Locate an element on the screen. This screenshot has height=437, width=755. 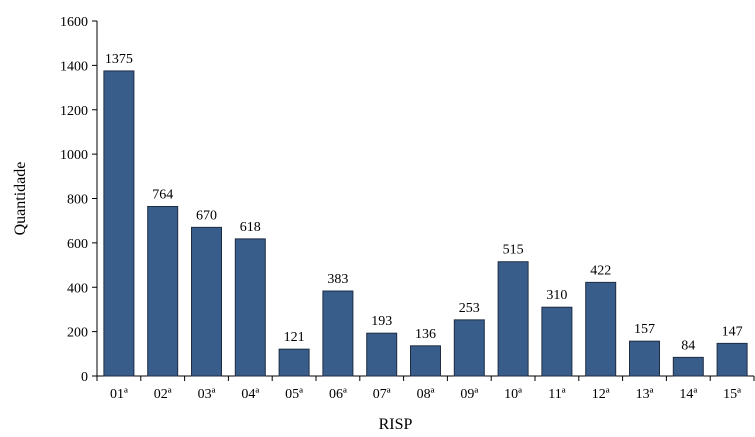
x-tick-label: 02ª is located at coordinates (163, 394).